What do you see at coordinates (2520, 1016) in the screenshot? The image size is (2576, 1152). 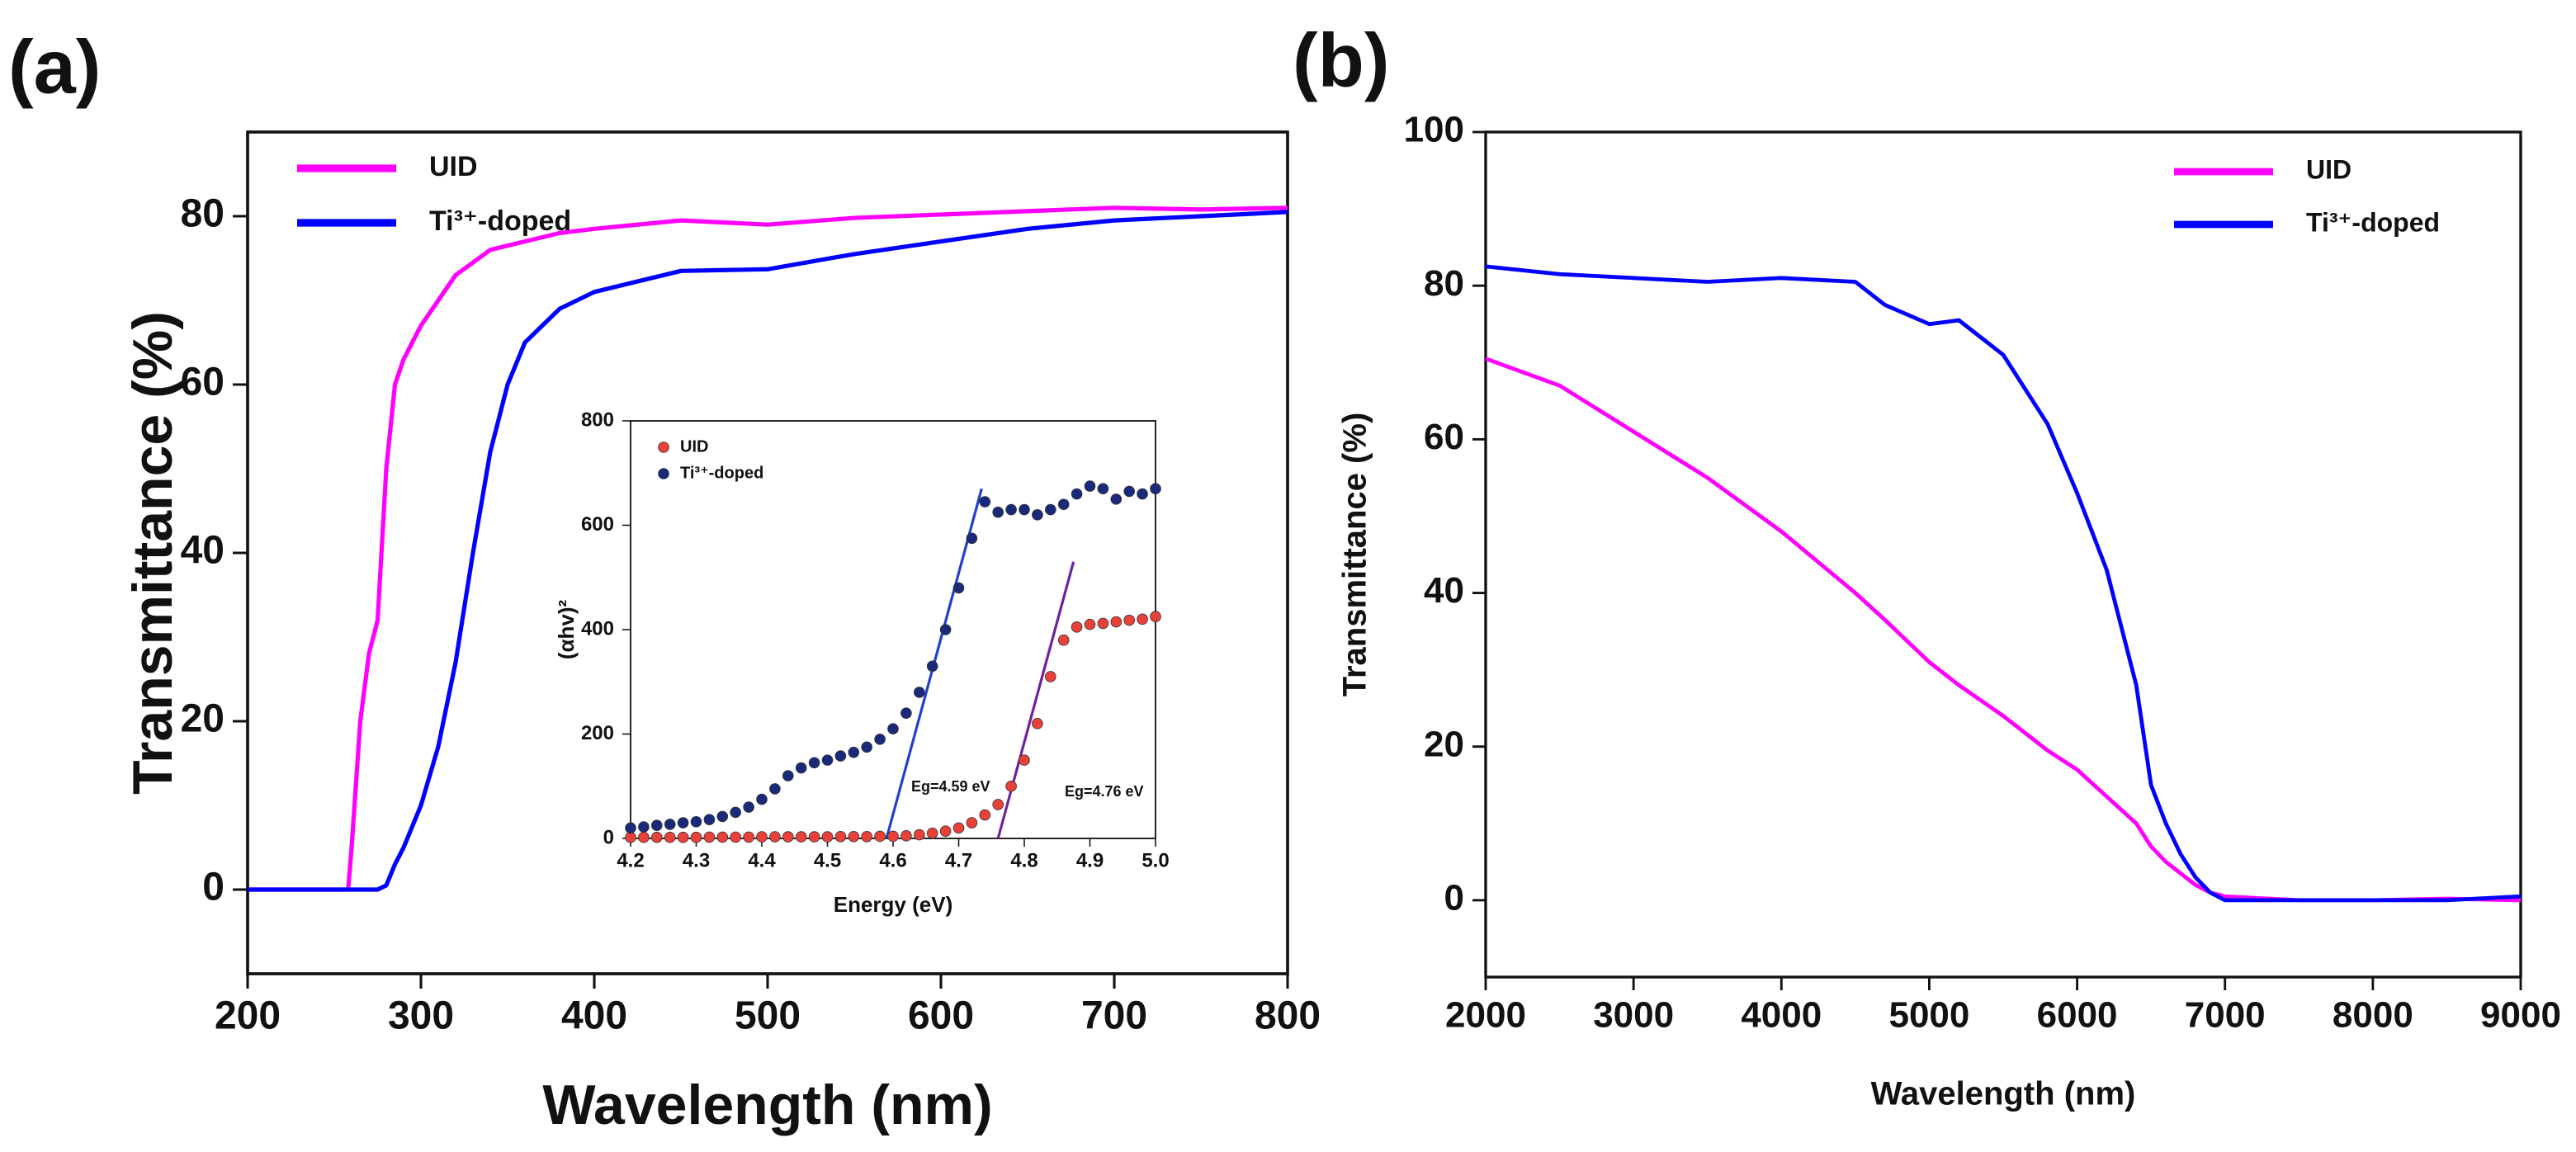 I see `x-tick-label: 9000` at bounding box center [2520, 1016].